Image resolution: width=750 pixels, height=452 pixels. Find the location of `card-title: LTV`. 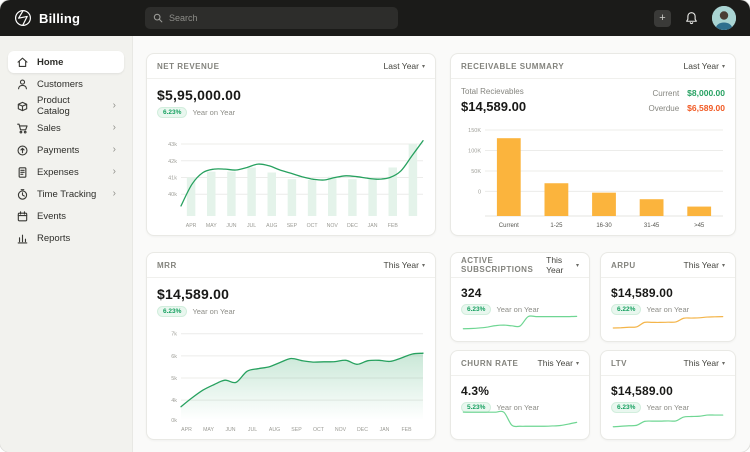

card-title: LTV is located at coordinates (619, 363).